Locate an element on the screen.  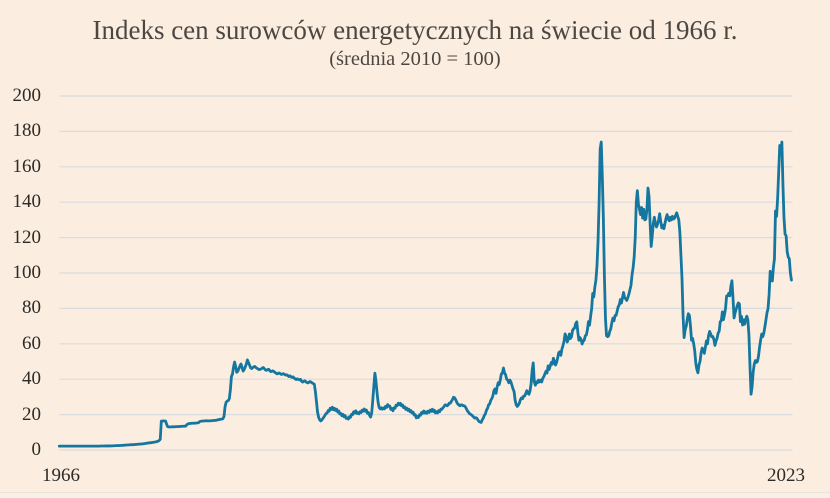
y-axis-tick-label-80: 80 is located at coordinates (31, 308).